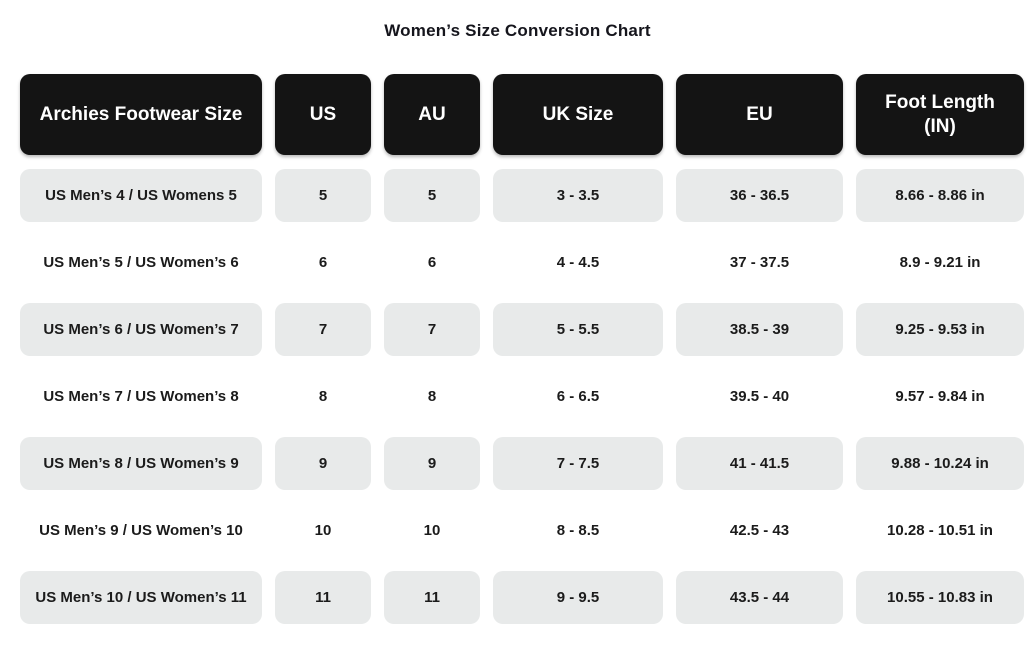 Image resolution: width=1035 pixels, height=648 pixels. What do you see at coordinates (323, 114) in the screenshot?
I see `column-header-us: US` at bounding box center [323, 114].